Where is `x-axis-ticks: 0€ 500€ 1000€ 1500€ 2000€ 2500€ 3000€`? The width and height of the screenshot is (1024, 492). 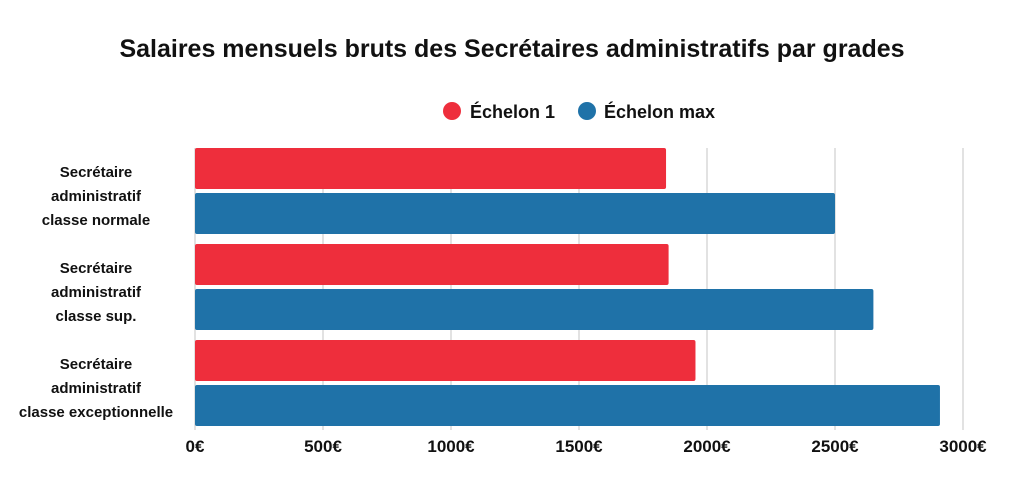 x-axis-ticks: 0€ 500€ 1000€ 1500€ 2000€ 2500€ 3000€ is located at coordinates (587, 446).